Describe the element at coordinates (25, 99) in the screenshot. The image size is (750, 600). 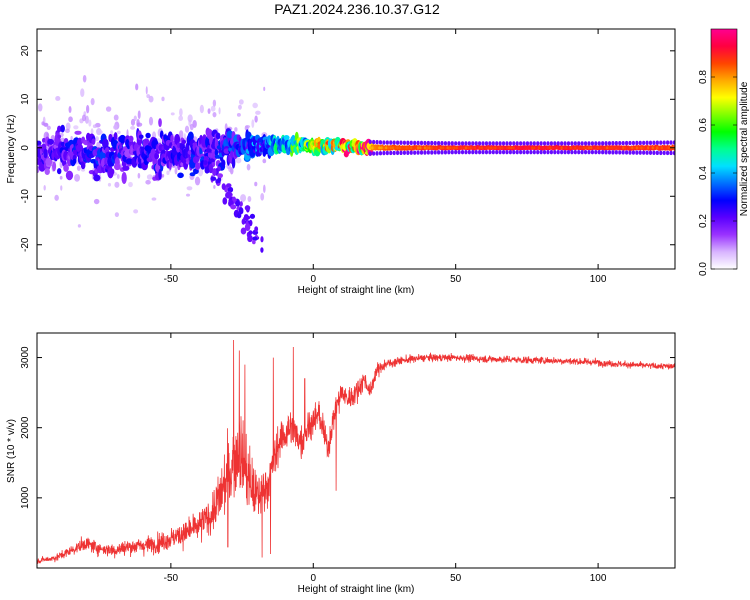
I see `y-tick-label: 10` at that location.